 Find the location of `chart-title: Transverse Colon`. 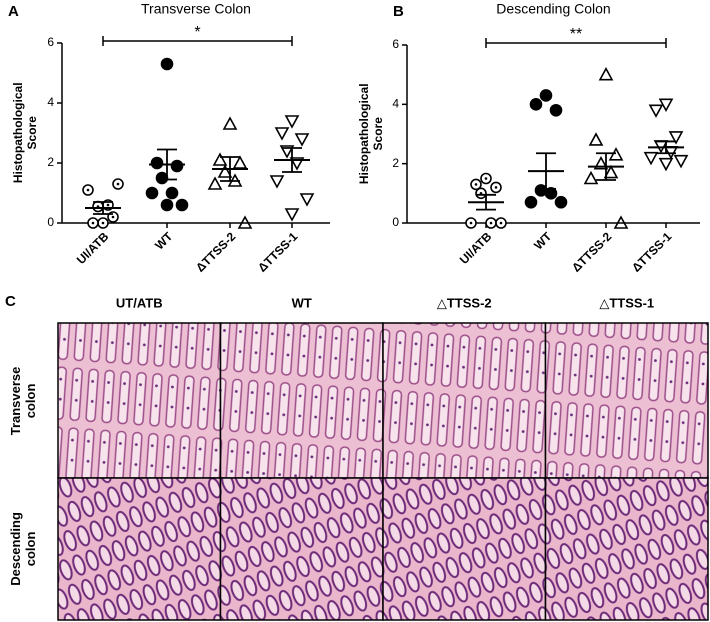

chart-title: Transverse Colon is located at coordinates (196, 9).